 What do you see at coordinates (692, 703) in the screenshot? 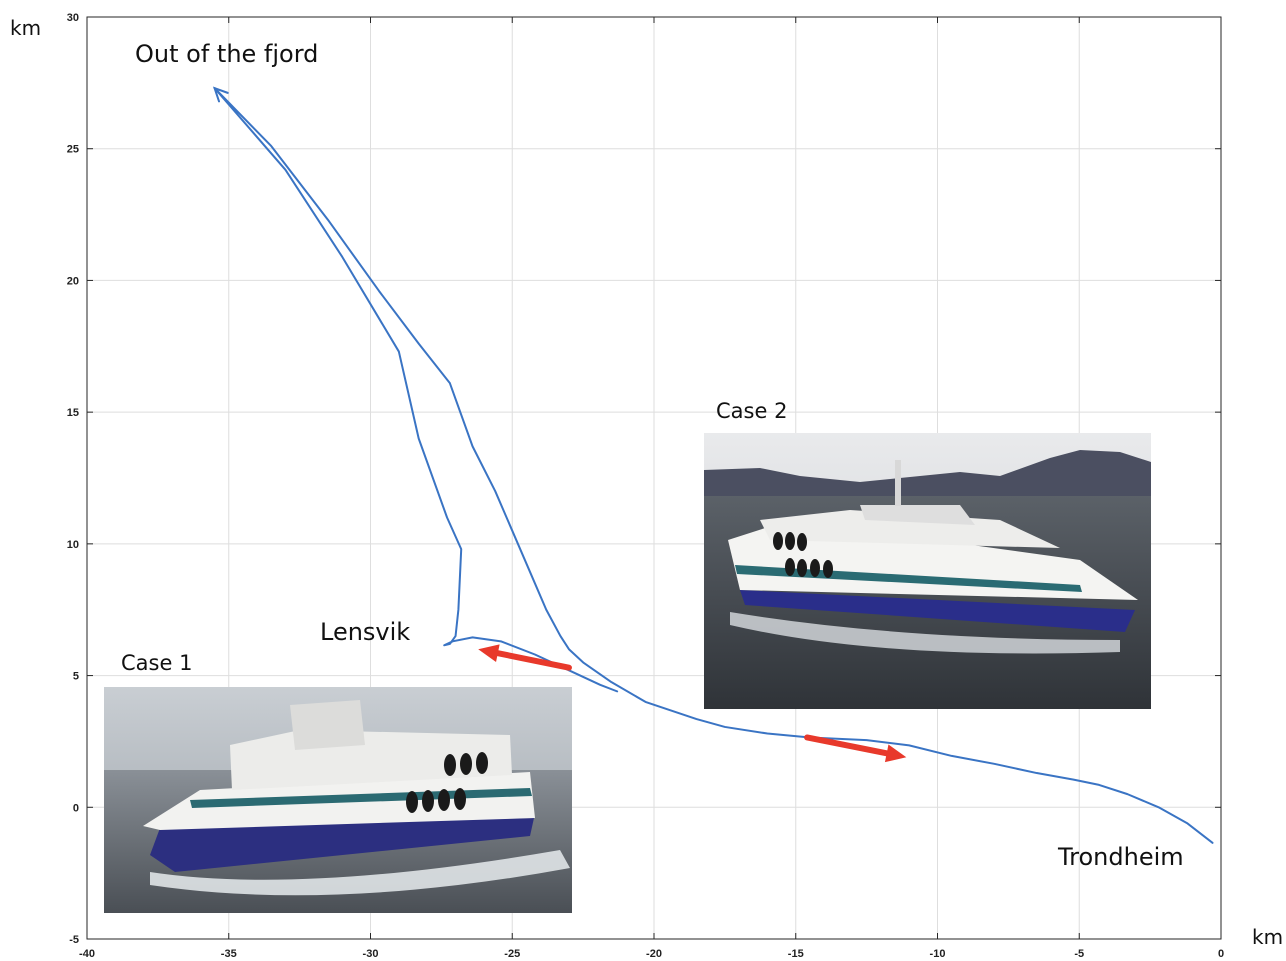
I see `direction-arrows` at bounding box center [692, 703].